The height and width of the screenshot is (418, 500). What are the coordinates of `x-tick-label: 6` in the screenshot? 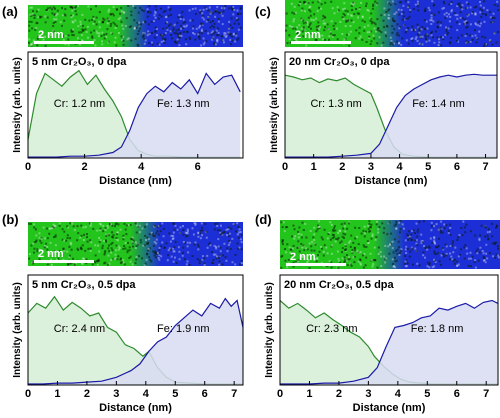 It's located at (198, 167).